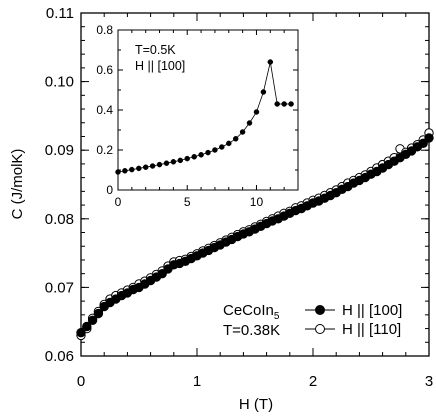 This screenshot has height=418, width=436. What do you see at coordinates (429, 381) in the screenshot?
I see `main-x-tick-label: 3` at bounding box center [429, 381].